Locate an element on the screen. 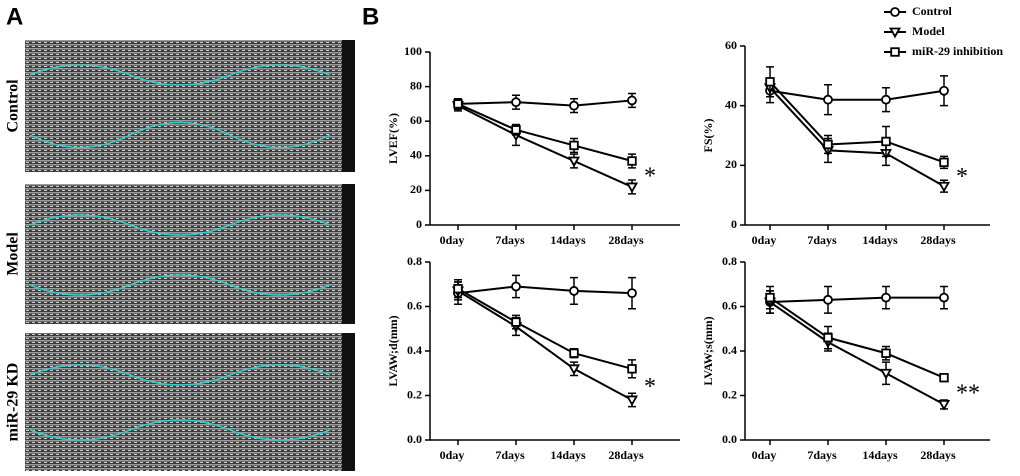  y-tick-label: 0.8 is located at coordinates (729, 261).